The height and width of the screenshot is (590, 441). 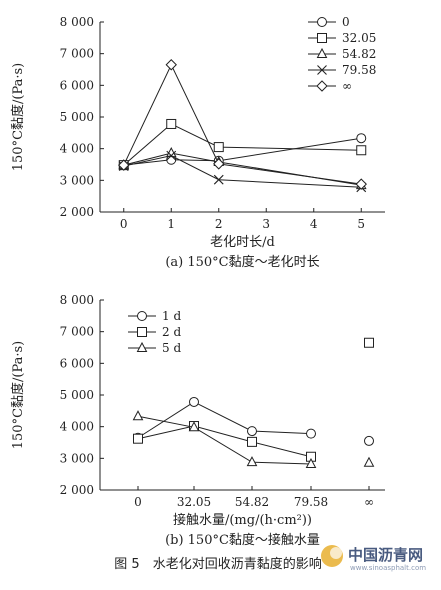 I want to click on chart-caption: (b) 150°C黏度～接触水量, so click(x=242, y=540).